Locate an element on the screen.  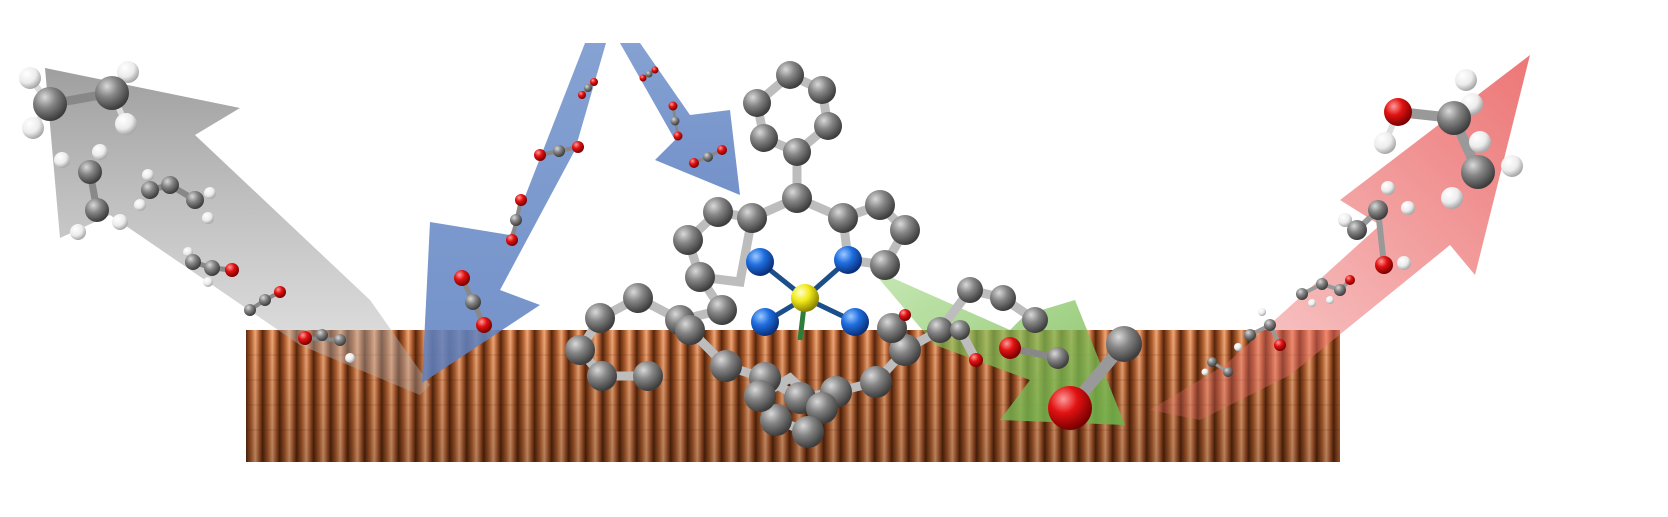
propanol-molecule-small is located at coordinates (265, 301).